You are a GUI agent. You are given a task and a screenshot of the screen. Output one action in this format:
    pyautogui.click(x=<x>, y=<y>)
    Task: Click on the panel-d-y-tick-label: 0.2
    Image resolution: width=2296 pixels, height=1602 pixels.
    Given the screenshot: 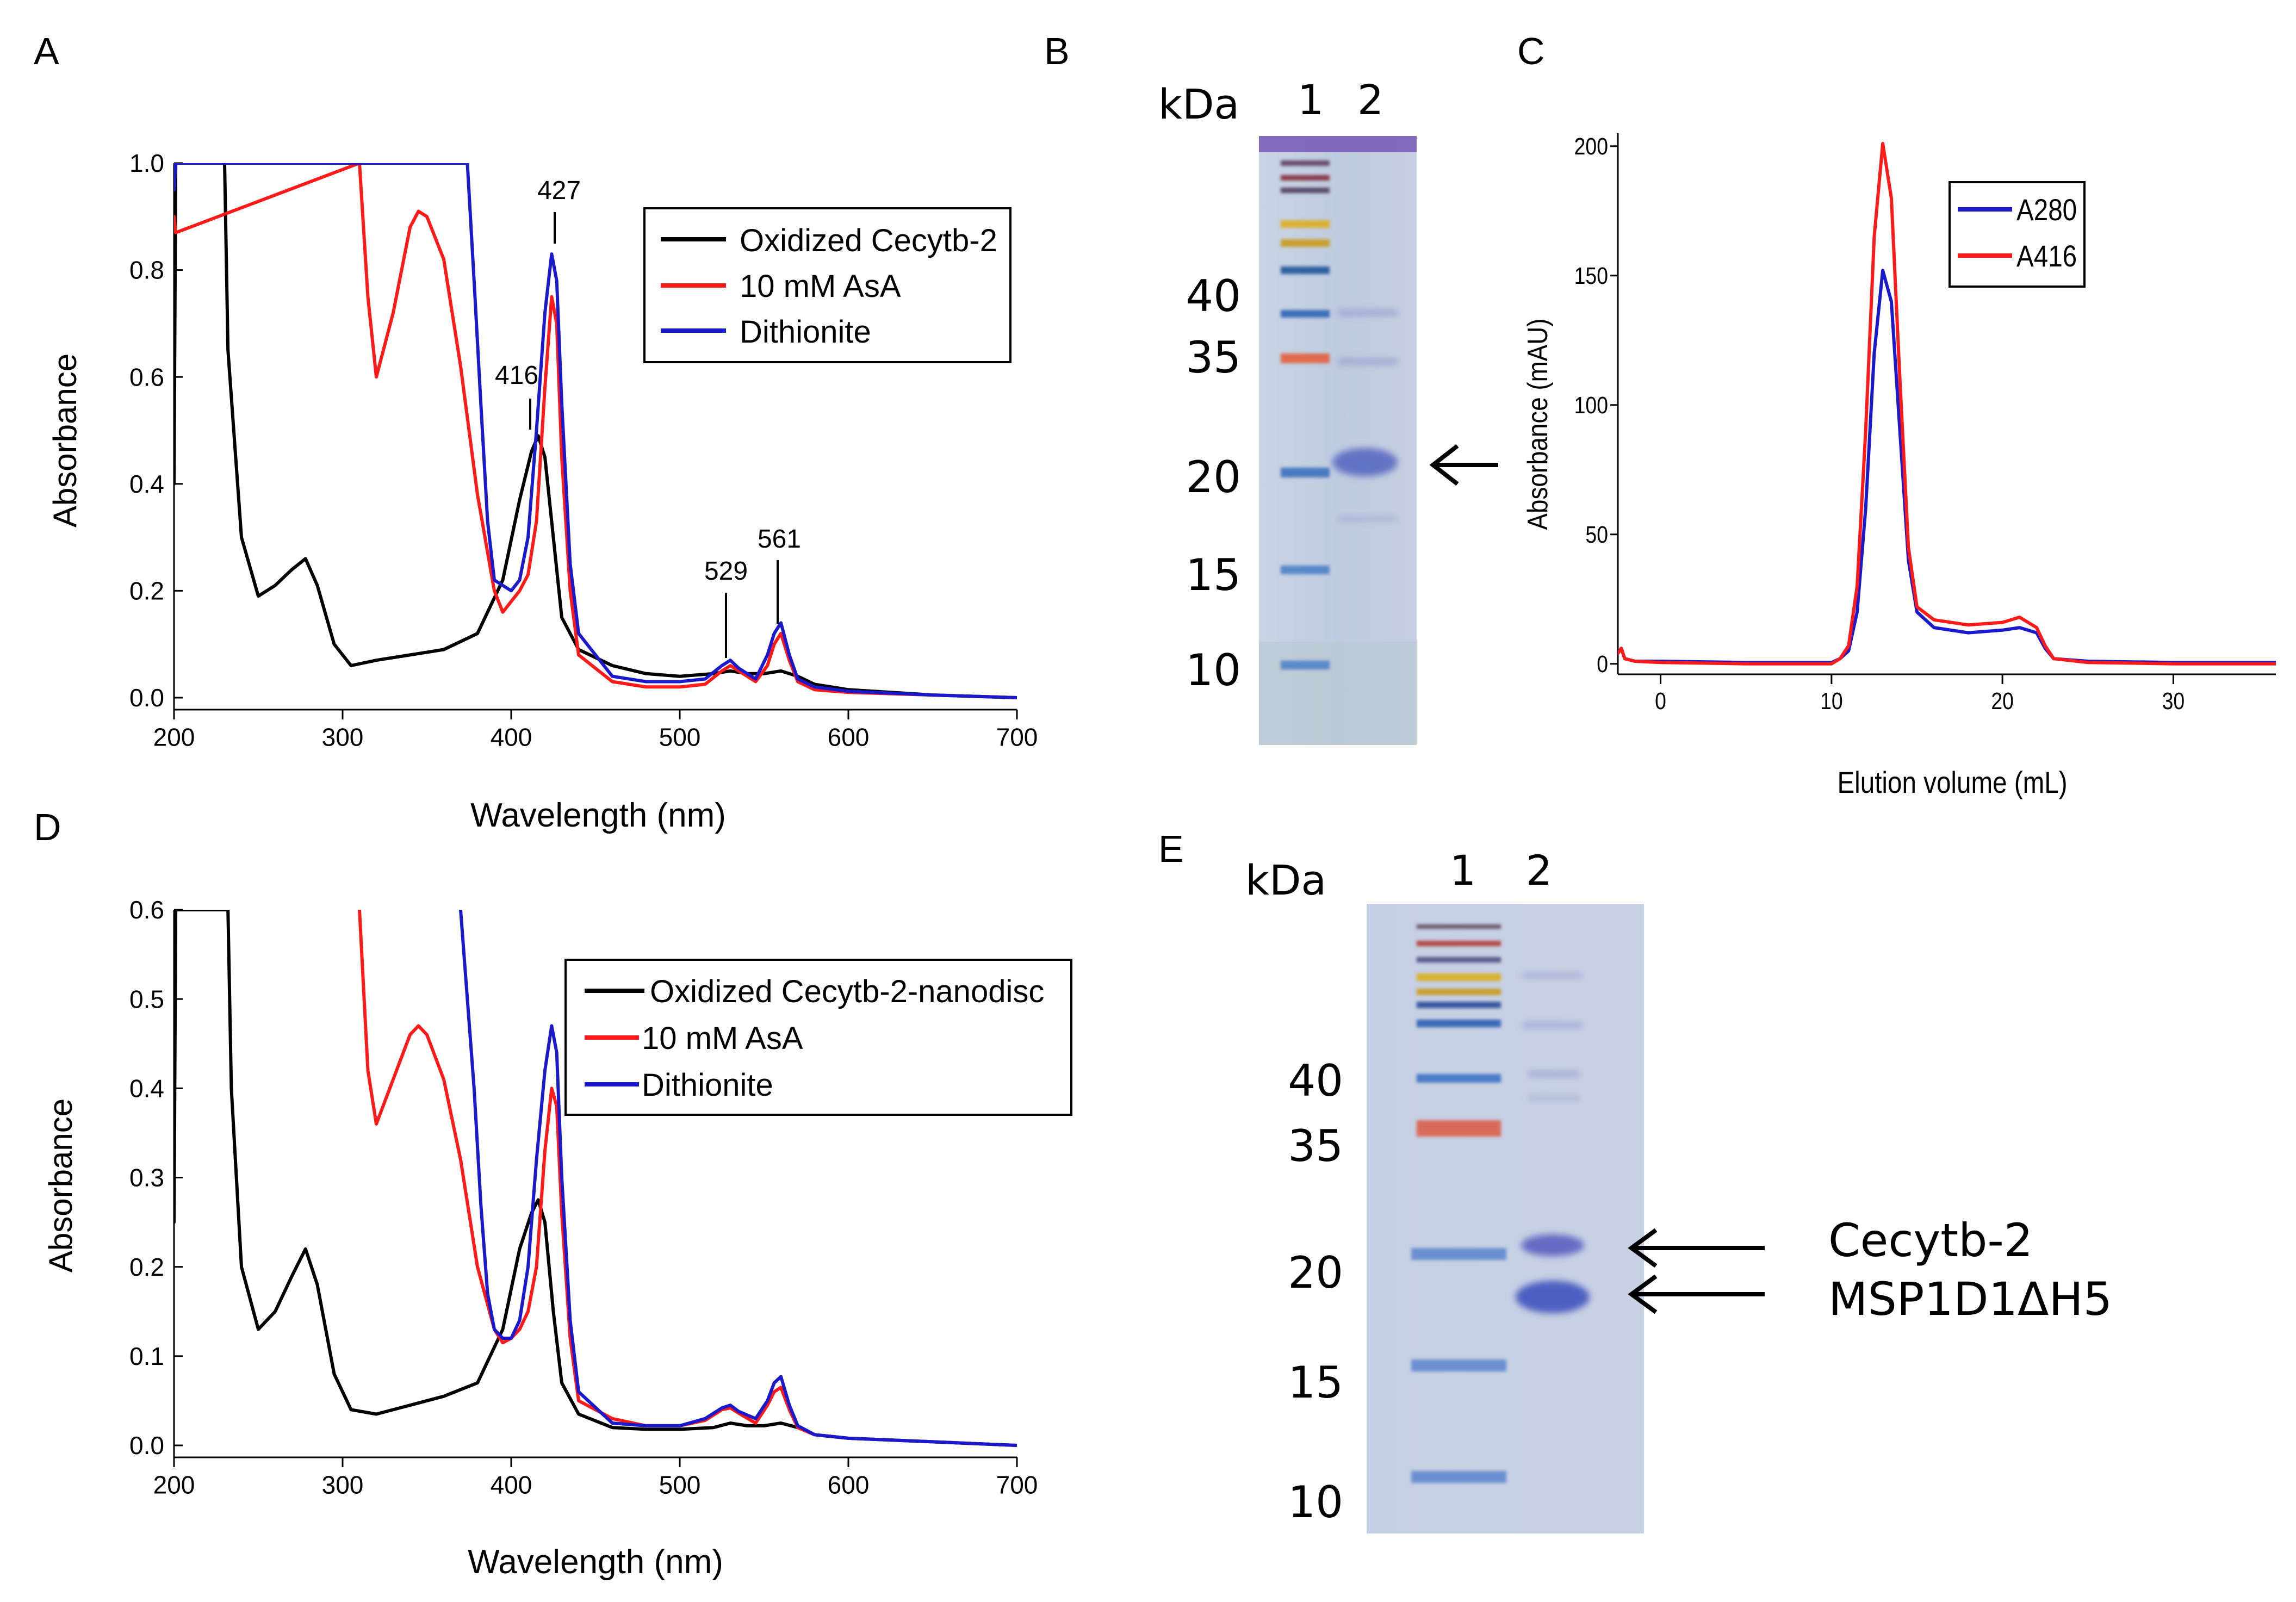 What is the action you would take?
    pyautogui.click(x=146, y=1267)
    